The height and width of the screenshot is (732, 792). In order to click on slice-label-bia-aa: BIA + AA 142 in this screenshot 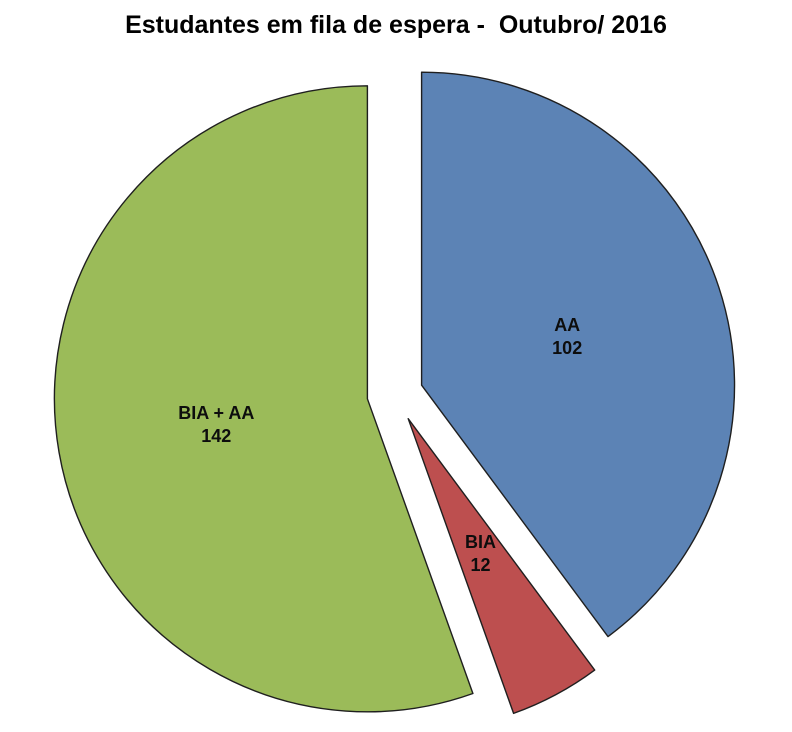, I will do `click(216, 424)`.